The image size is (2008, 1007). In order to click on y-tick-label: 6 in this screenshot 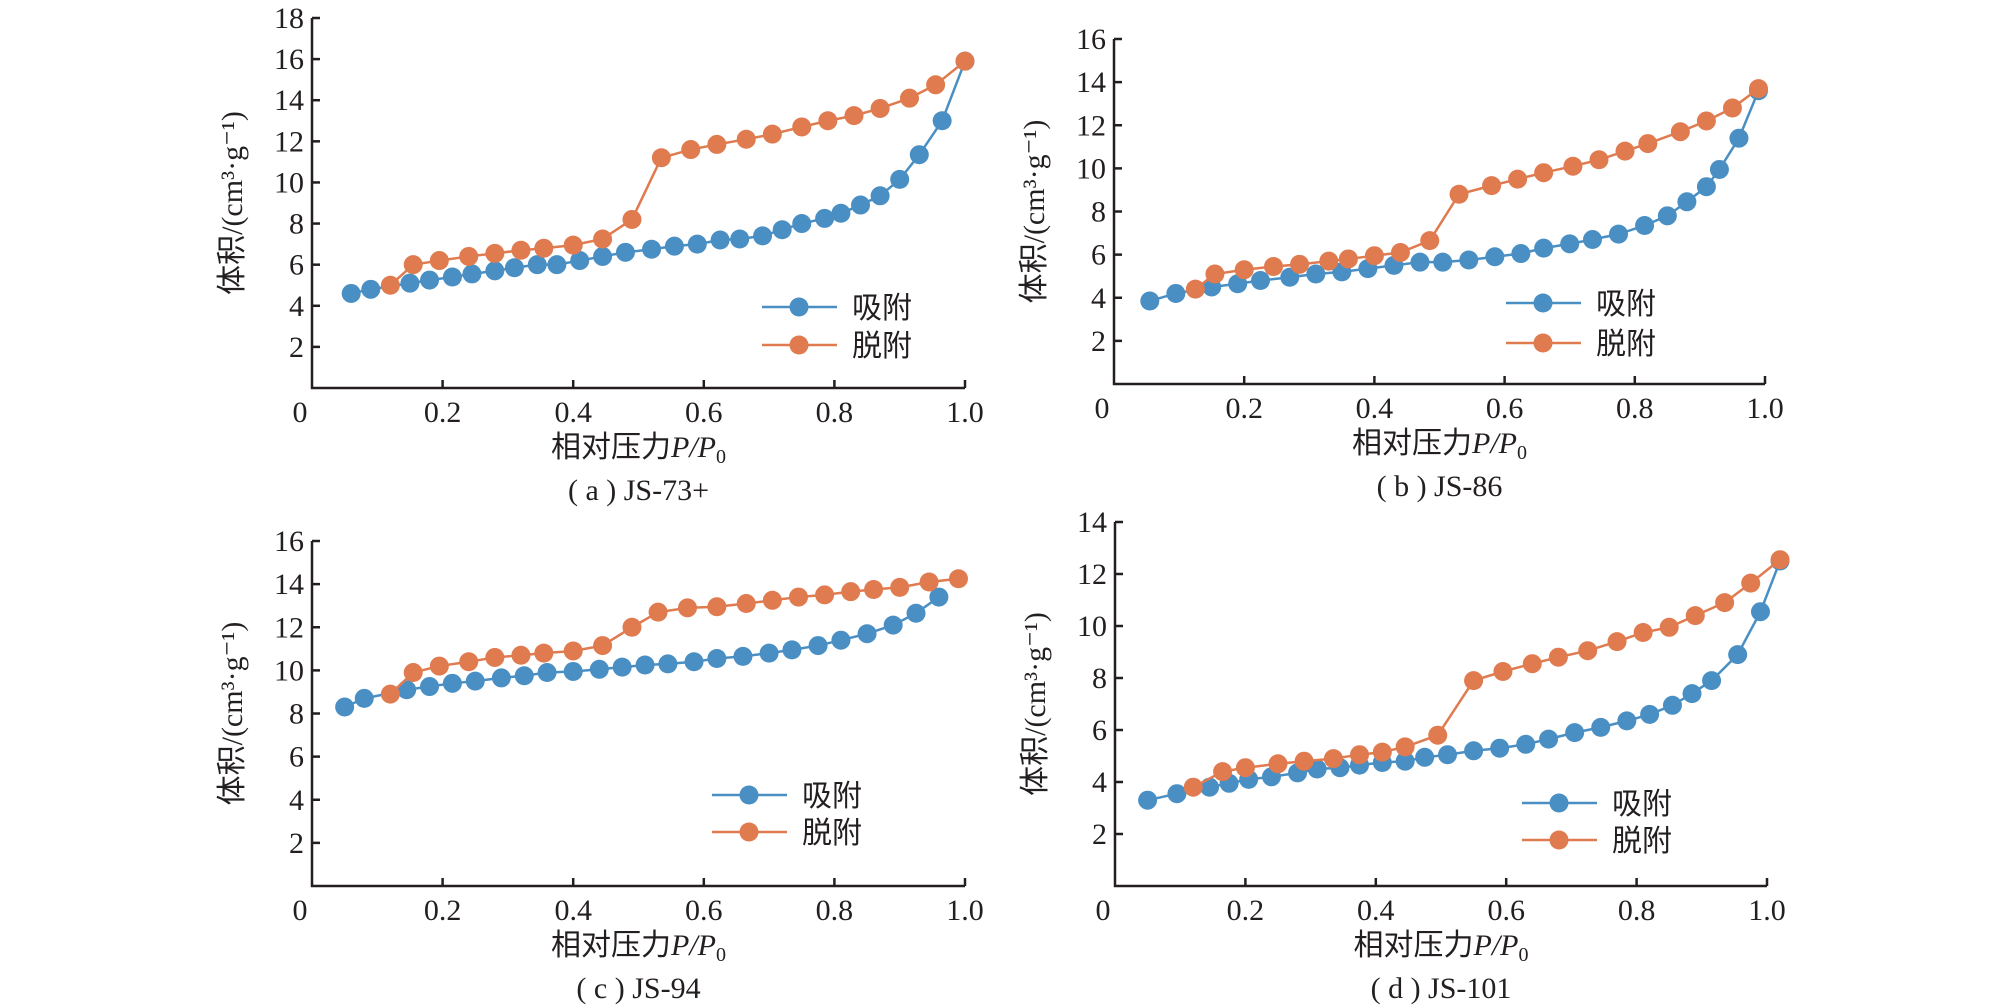, I will do `click(1099, 730)`.